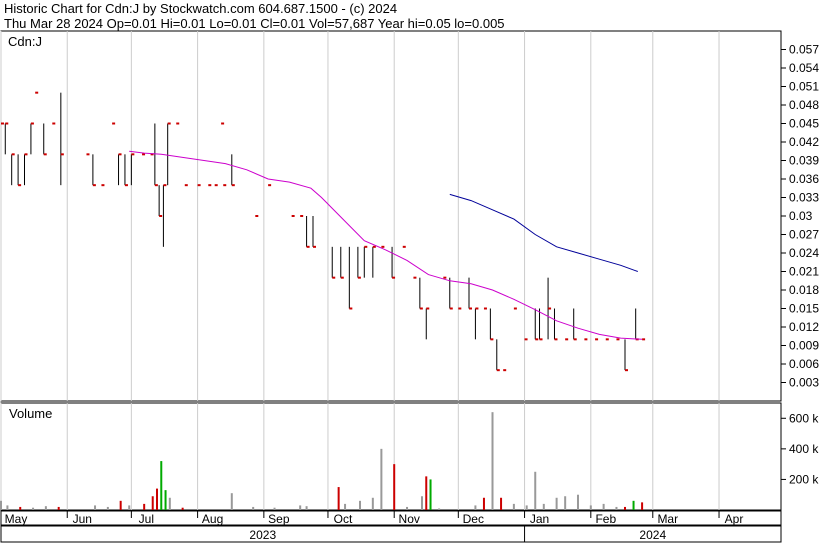 This screenshot has width=830, height=543. What do you see at coordinates (372, 518) in the screenshot?
I see `month-ticks: May Jun Jul Aug Sep Oct Nov Dec Jan Feb Mar Apr` at bounding box center [372, 518].